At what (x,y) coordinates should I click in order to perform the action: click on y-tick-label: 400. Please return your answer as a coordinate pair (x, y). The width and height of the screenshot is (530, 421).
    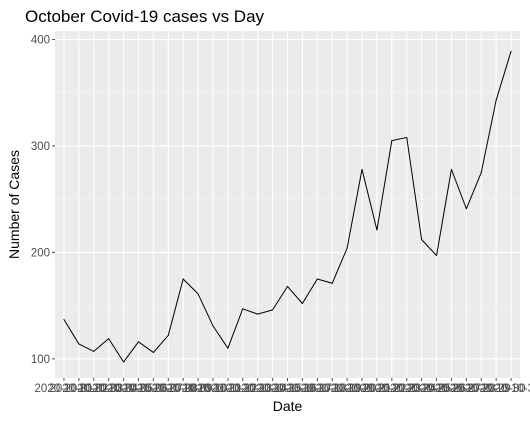
    Looking at the image, I should click on (40, 41).